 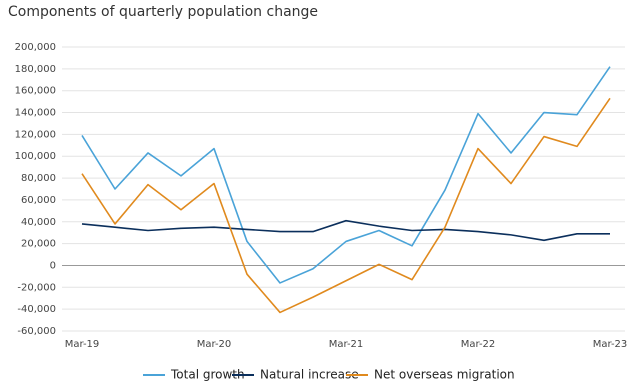 I want to click on y-tick-label: 20,000, so click(x=38, y=244).